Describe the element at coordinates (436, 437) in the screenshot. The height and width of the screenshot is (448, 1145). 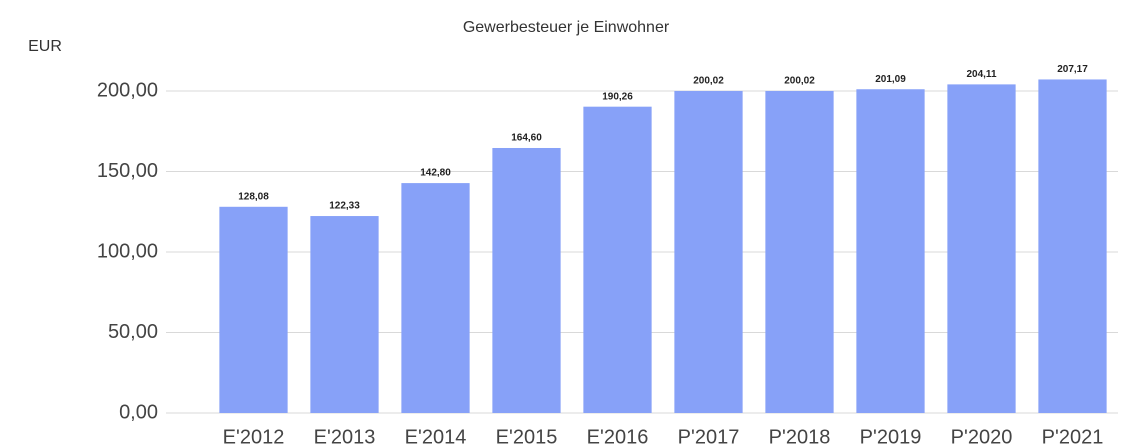
I see `x-tick-label: E'2014` at that location.